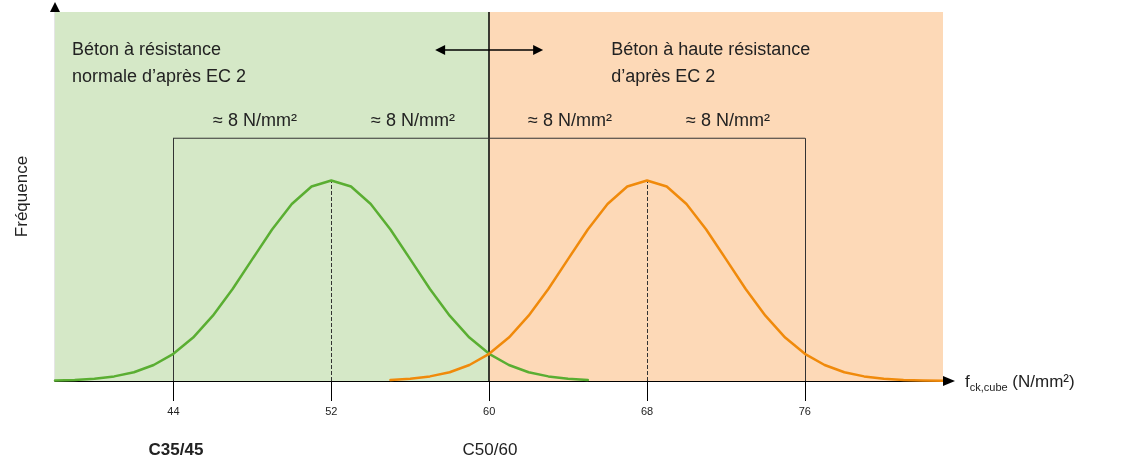 The height and width of the screenshot is (464, 1127). Describe the element at coordinates (173, 410) in the screenshot. I see `x-tick-label: 44` at that location.